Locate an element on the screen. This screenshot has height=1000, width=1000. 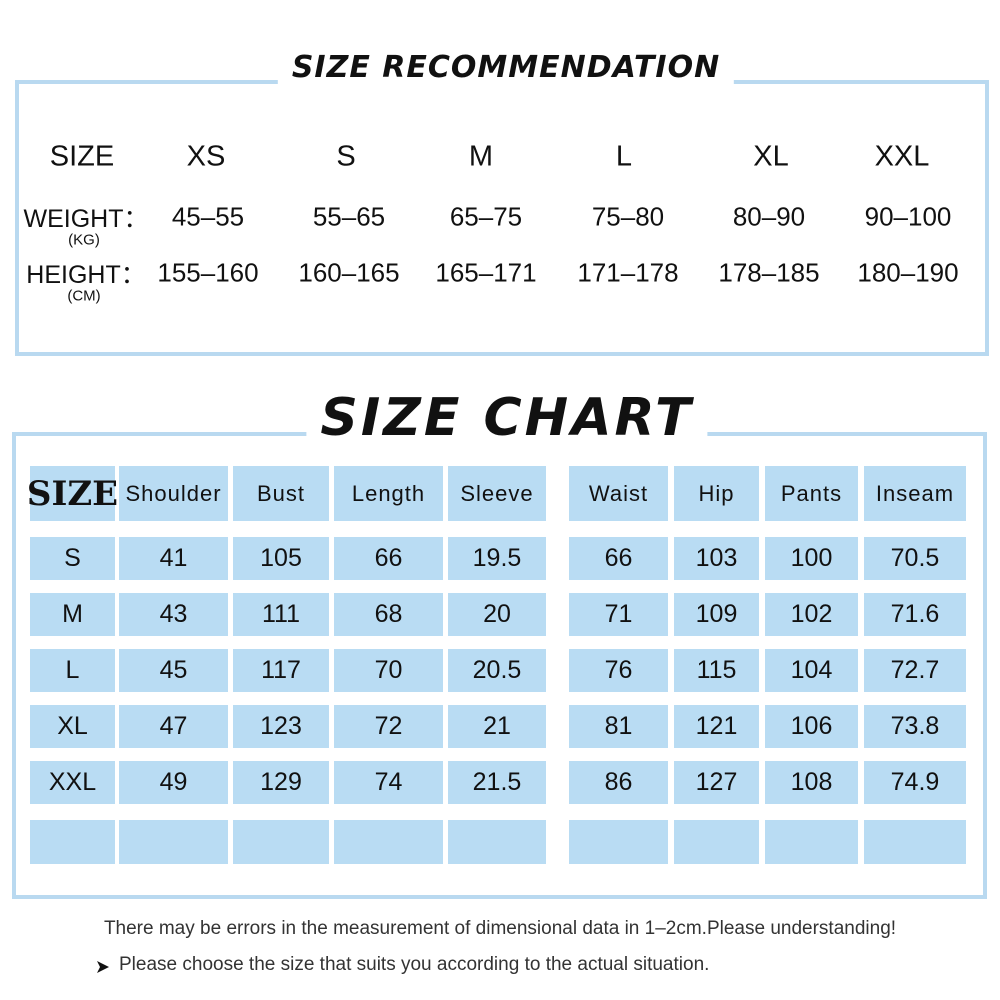
value-cell: 68 is located at coordinates (388, 614).